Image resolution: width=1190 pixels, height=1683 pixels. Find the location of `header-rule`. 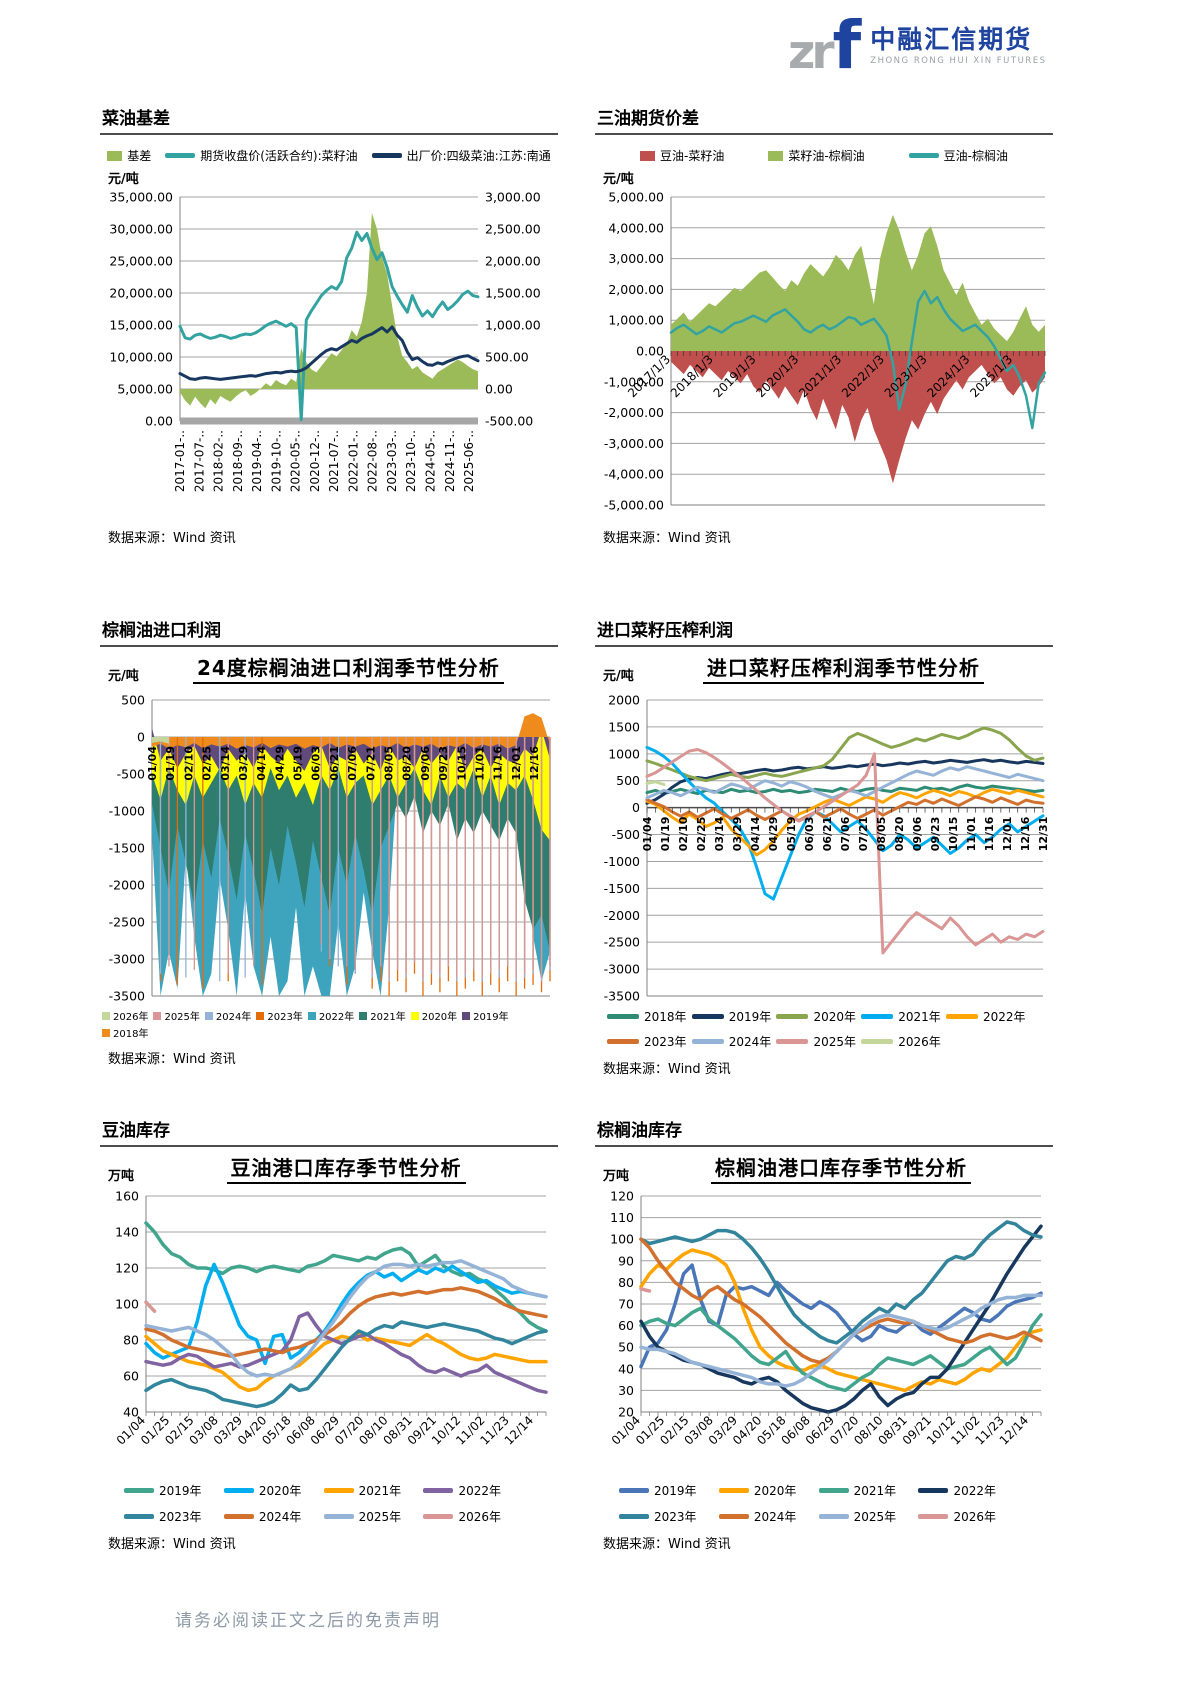

header-rule is located at coordinates (824, 134).